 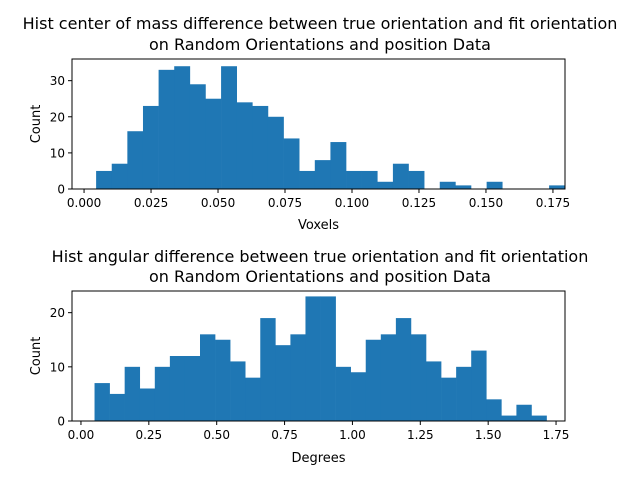 I want to click on x-tick-label: 0.100, so click(x=352, y=203).